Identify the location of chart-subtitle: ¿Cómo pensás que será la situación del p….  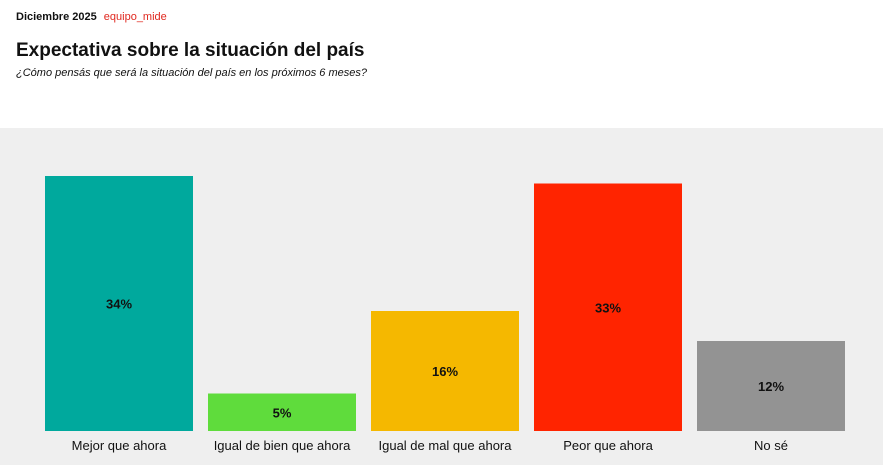
(191, 73).